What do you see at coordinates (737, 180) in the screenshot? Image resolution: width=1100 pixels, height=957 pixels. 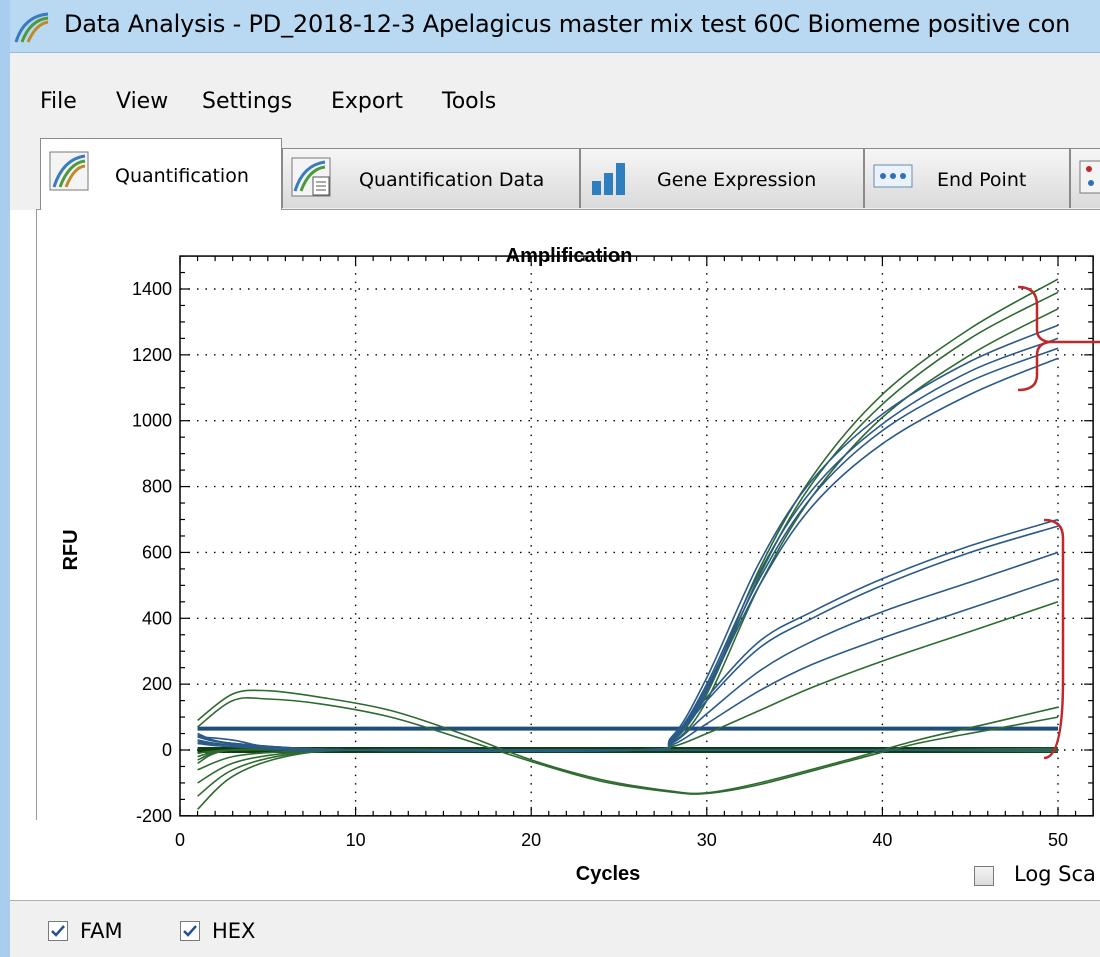 I see `tab-gene-expression-label: Gene Expression` at bounding box center [737, 180].